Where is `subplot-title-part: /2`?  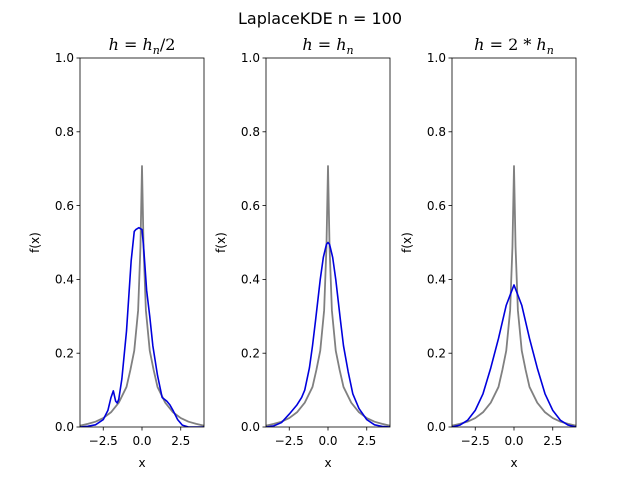 subplot-title-part: /2 is located at coordinates (168, 44).